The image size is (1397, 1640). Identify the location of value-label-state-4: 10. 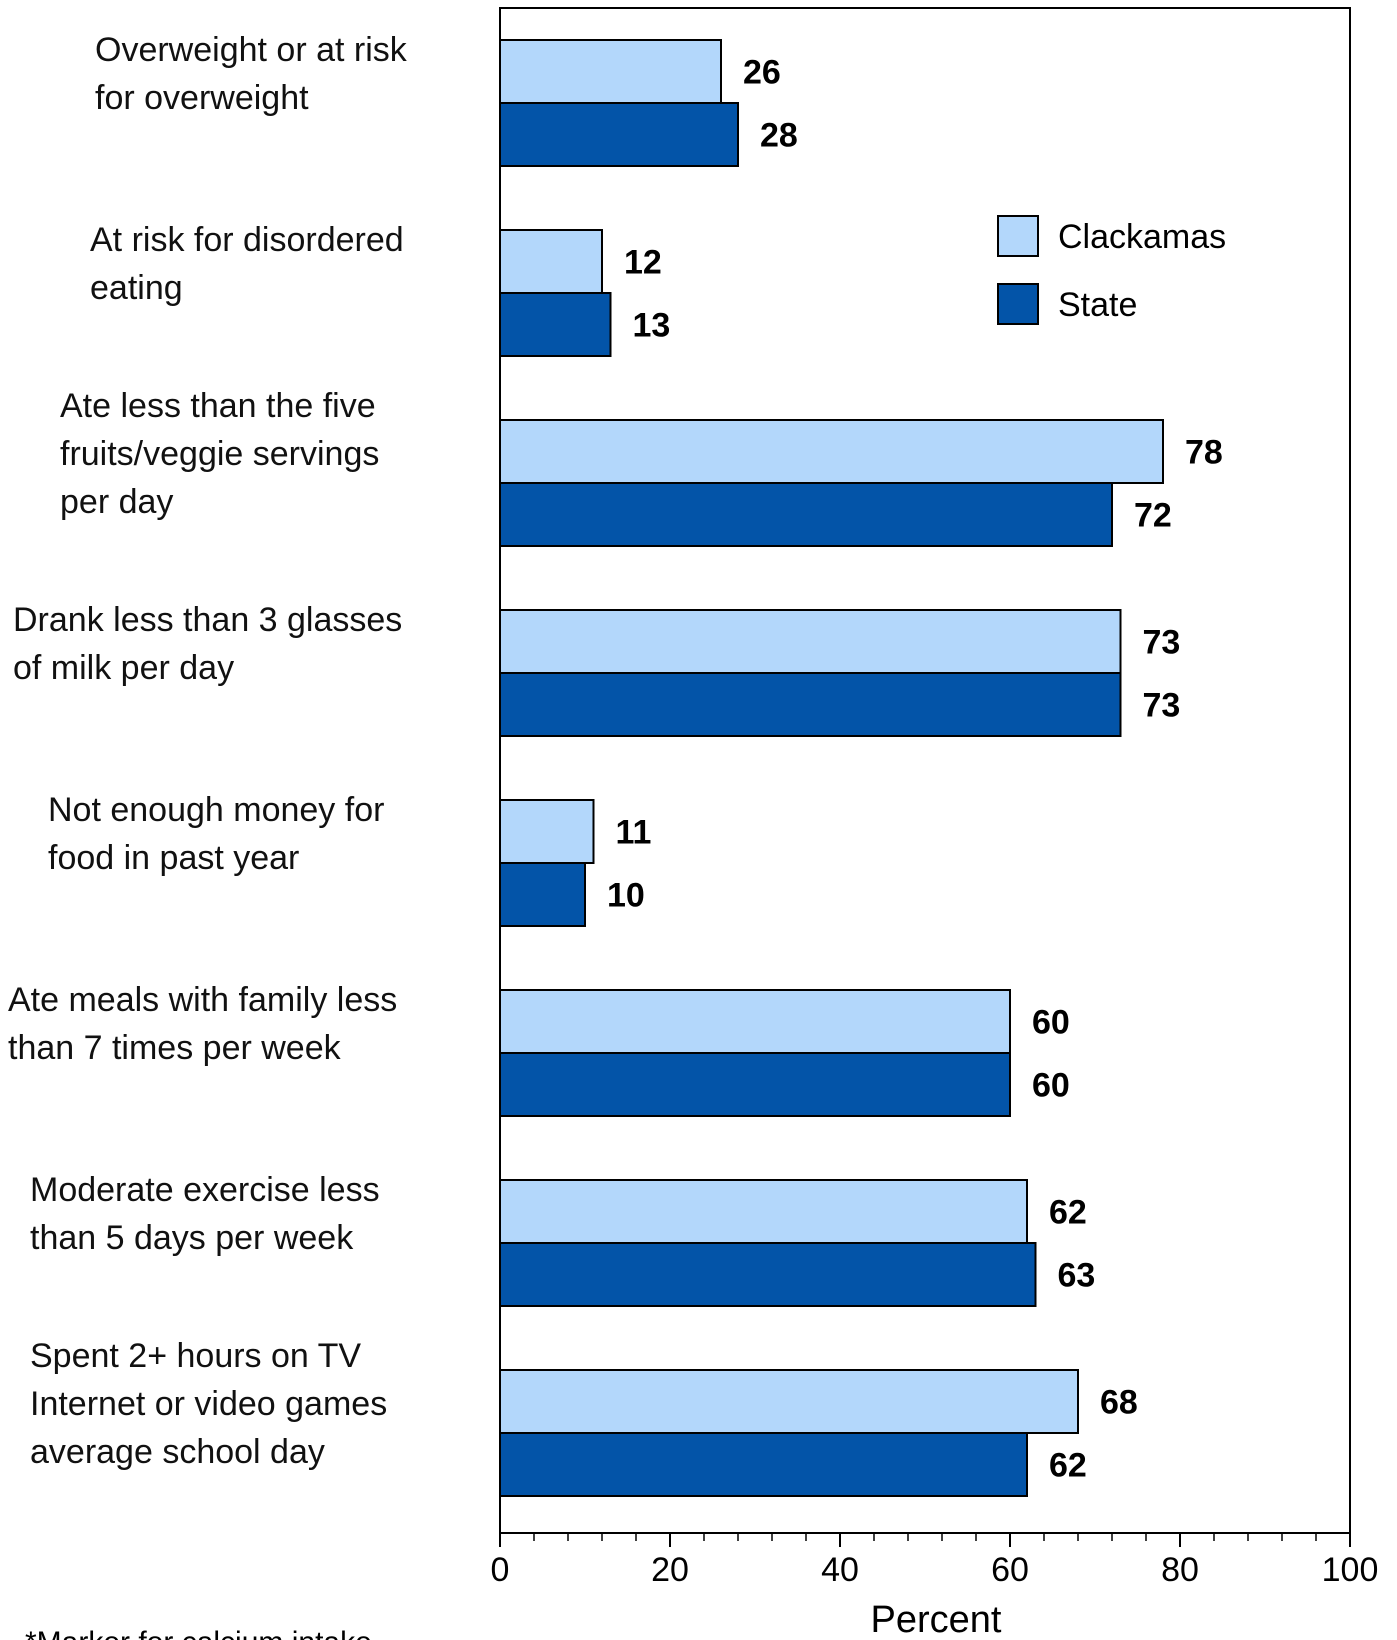
(626, 896).